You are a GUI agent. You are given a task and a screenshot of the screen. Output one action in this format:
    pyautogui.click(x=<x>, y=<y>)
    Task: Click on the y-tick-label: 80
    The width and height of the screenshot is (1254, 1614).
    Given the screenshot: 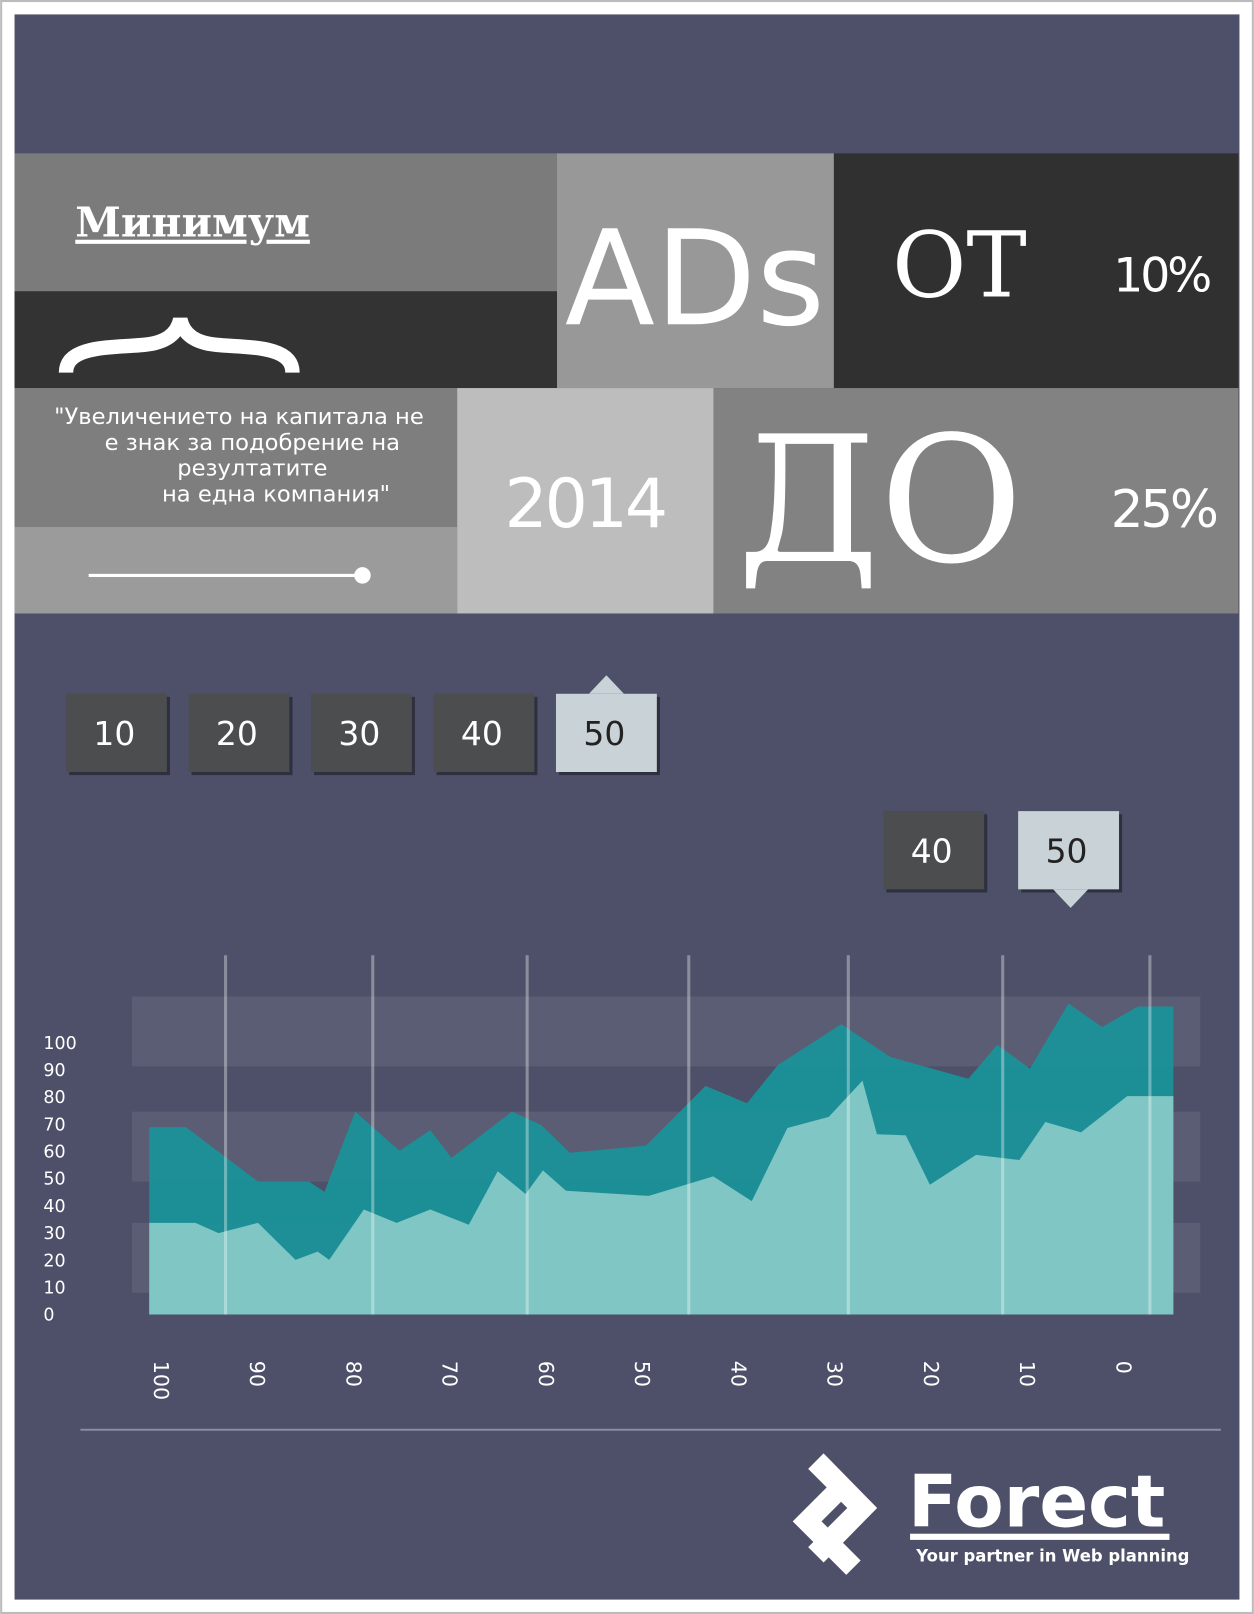 What is the action you would take?
    pyautogui.click(x=54, y=1098)
    